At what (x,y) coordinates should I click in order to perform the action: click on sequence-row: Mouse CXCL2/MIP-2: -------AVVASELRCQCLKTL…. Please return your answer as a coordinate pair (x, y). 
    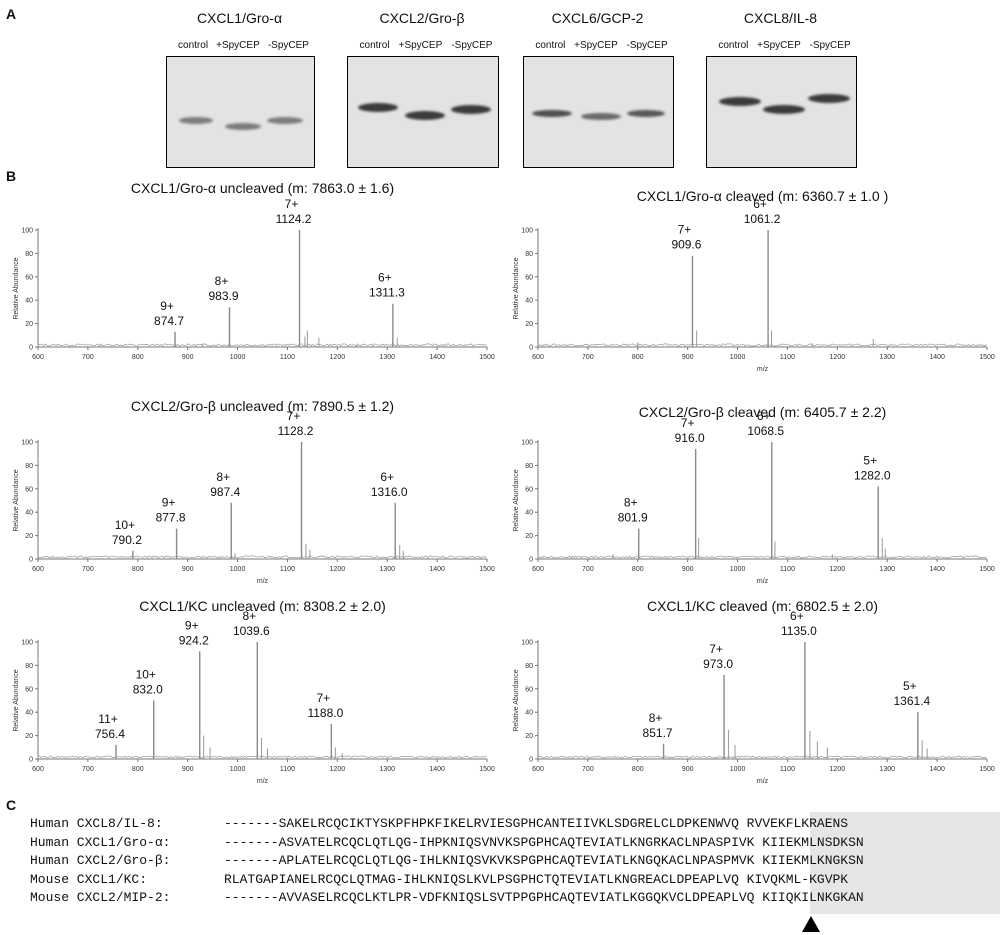
    Looking at the image, I should click on (447, 897).